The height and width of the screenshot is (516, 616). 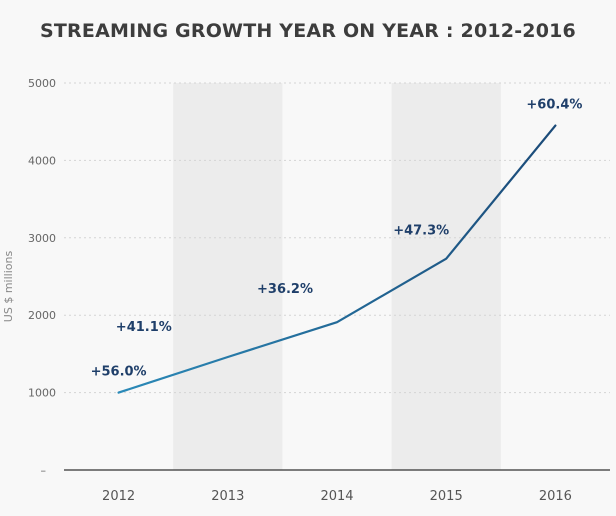 What do you see at coordinates (554, 105) in the screenshot?
I see `data-label-2016: +60.4%` at bounding box center [554, 105].